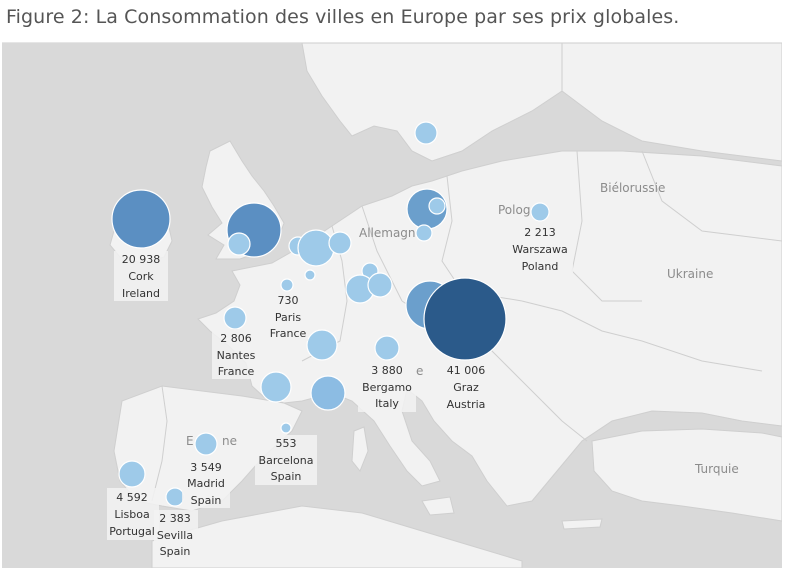 Image resolution: width=785 pixels, height=572 pixels. I want to click on country-label-italie-e: e, so click(419, 371).